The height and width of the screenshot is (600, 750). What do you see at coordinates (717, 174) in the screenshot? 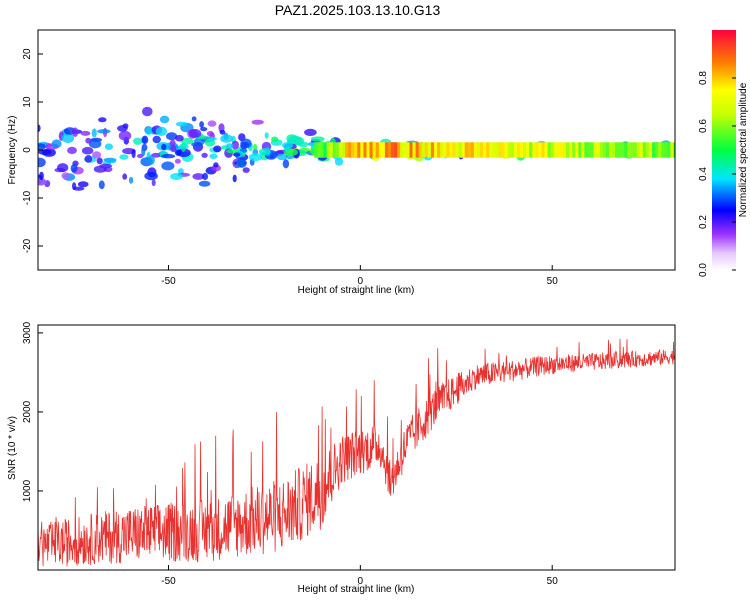
I see `colorbar-ticks: 0.0 0.2 0.4 0.6 0.8` at bounding box center [717, 174].